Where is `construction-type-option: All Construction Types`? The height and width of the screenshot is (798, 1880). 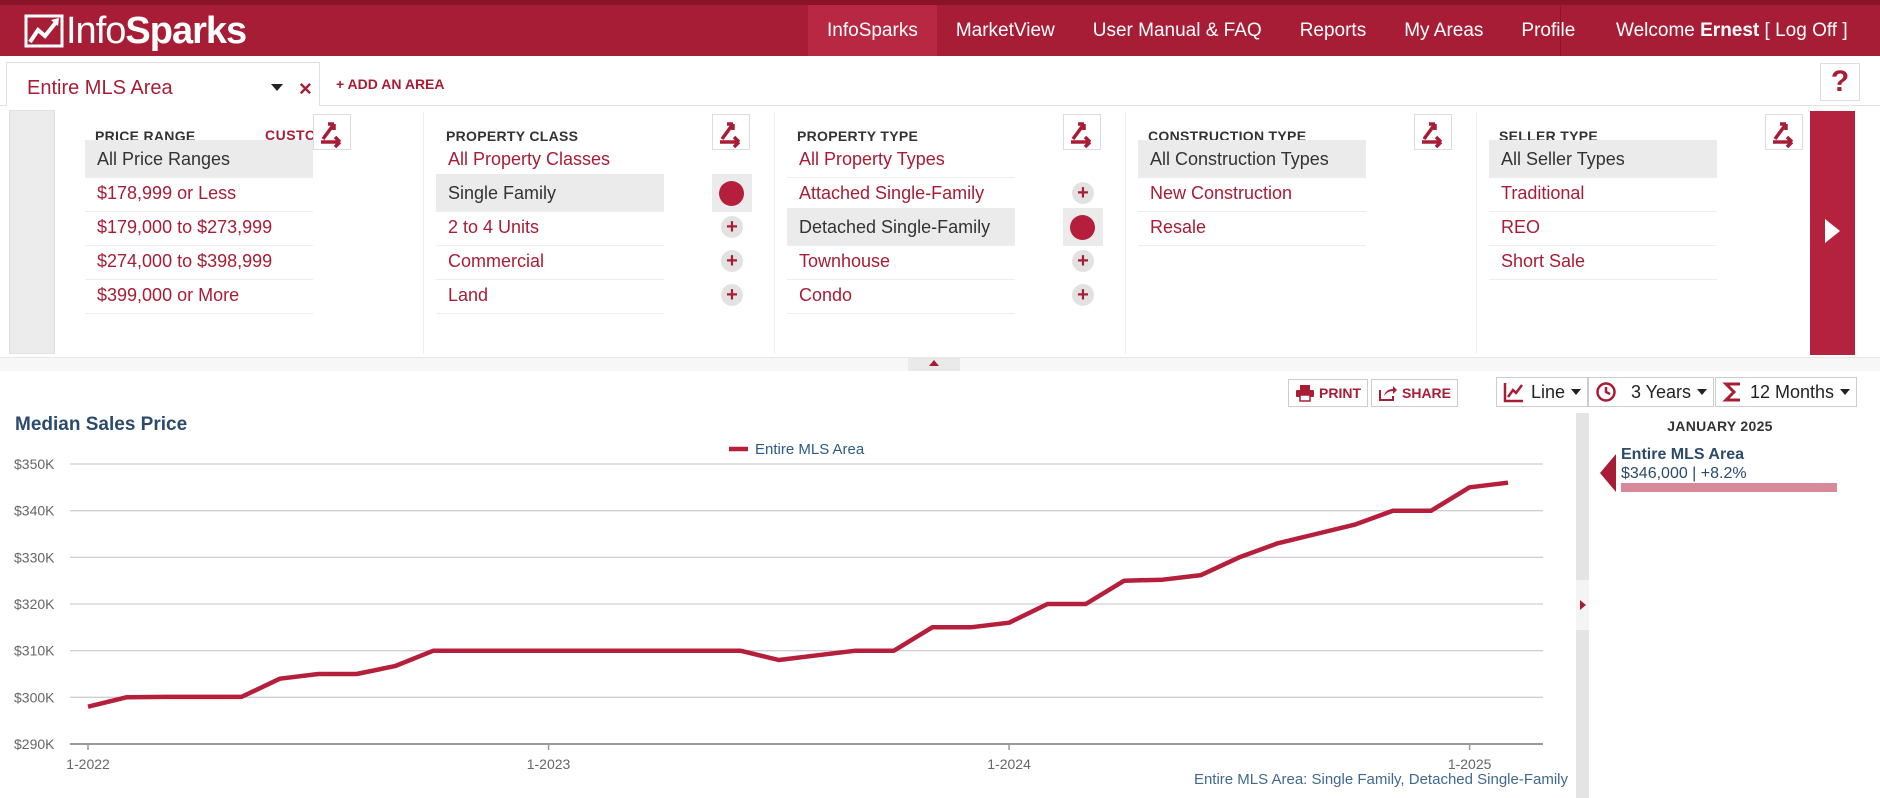 construction-type-option: All Construction Types is located at coordinates (1252, 159).